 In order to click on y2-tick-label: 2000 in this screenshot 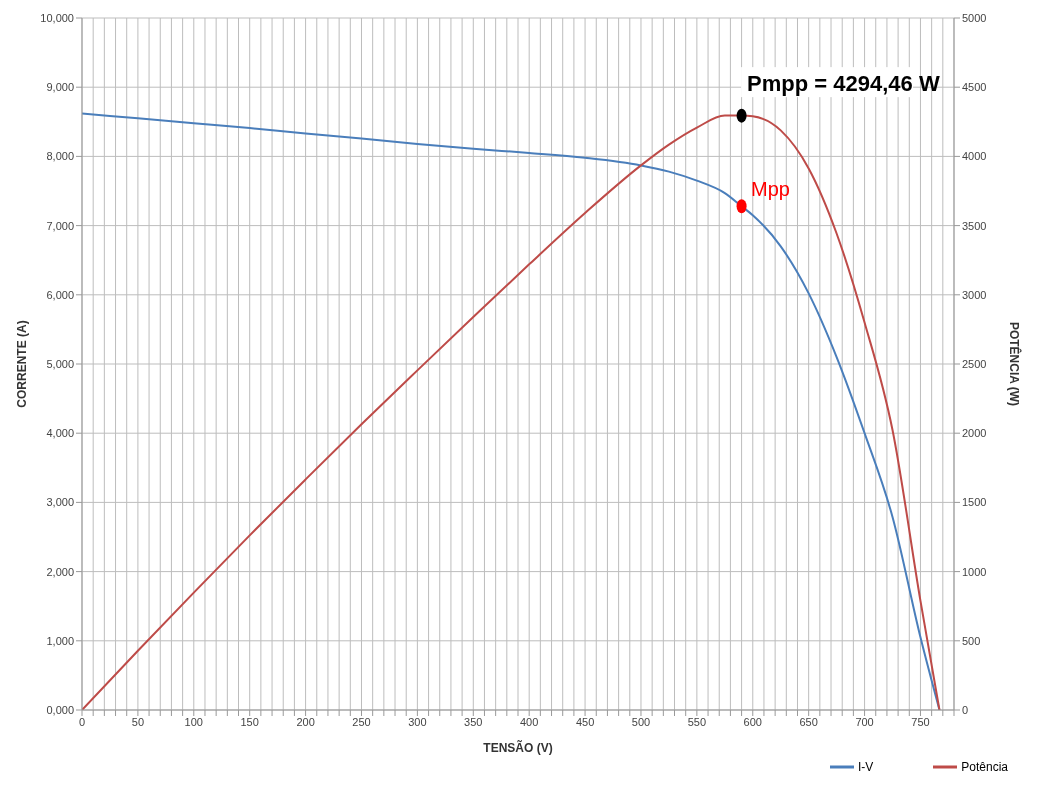, I will do `click(974, 433)`.